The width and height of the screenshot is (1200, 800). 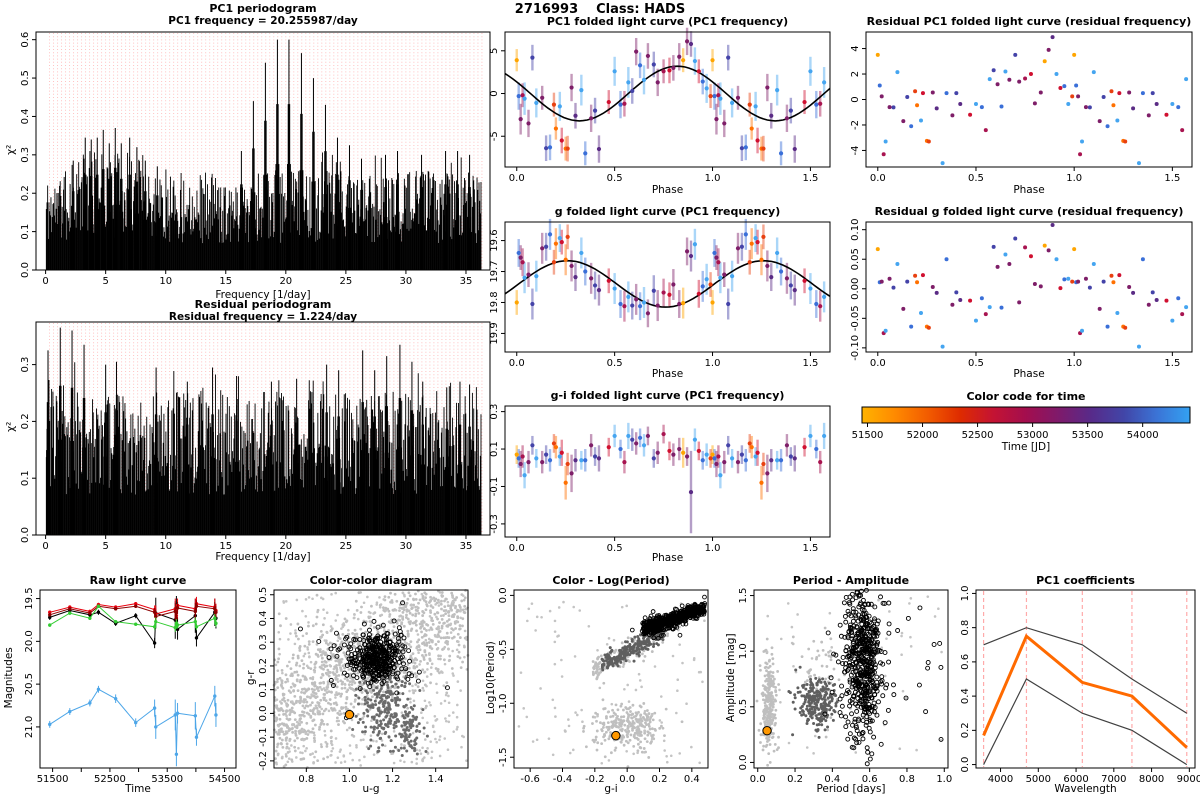 I want to click on svg-text: 21.0, so click(x=29, y=727).